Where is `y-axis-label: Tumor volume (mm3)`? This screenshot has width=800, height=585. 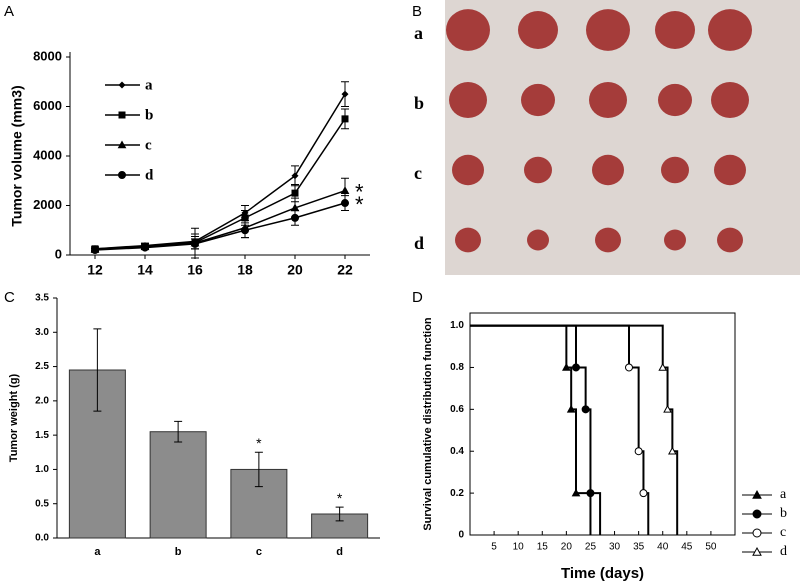 y-axis-label: Tumor volume (mm3) is located at coordinates (17, 155).